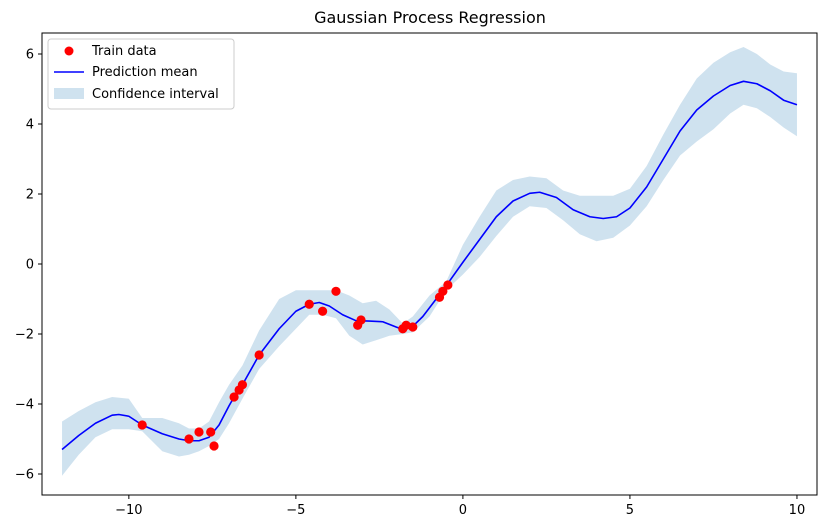  Describe the element at coordinates (463, 510) in the screenshot. I see `x-tick-label: 0` at that location.